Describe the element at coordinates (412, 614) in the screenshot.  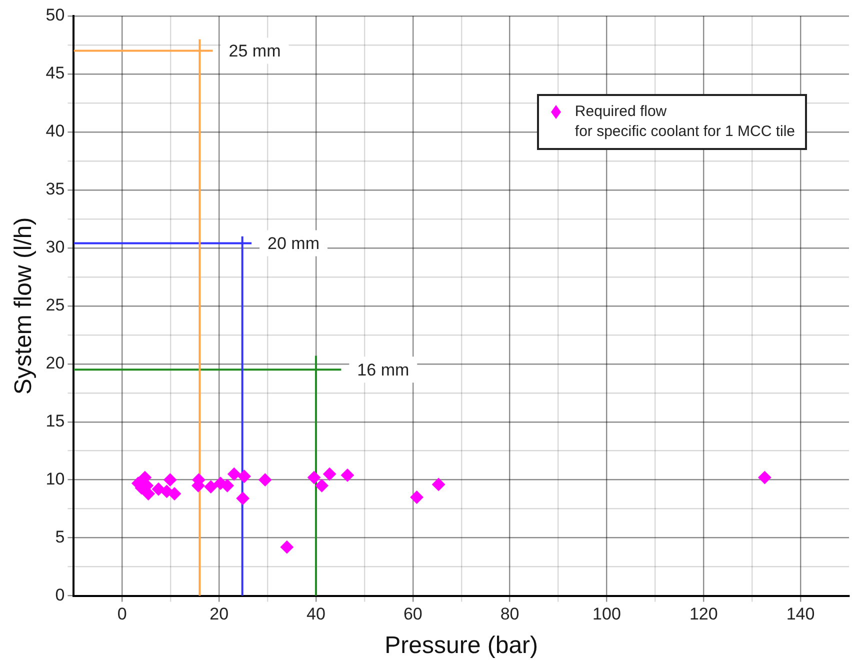
I see `x-tick-label: 60` at that location.